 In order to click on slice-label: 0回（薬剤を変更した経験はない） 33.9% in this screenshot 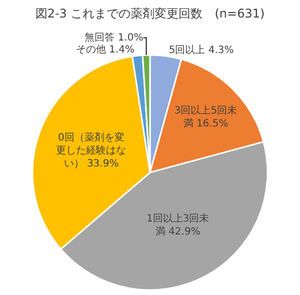, I will do `click(91, 151)`.